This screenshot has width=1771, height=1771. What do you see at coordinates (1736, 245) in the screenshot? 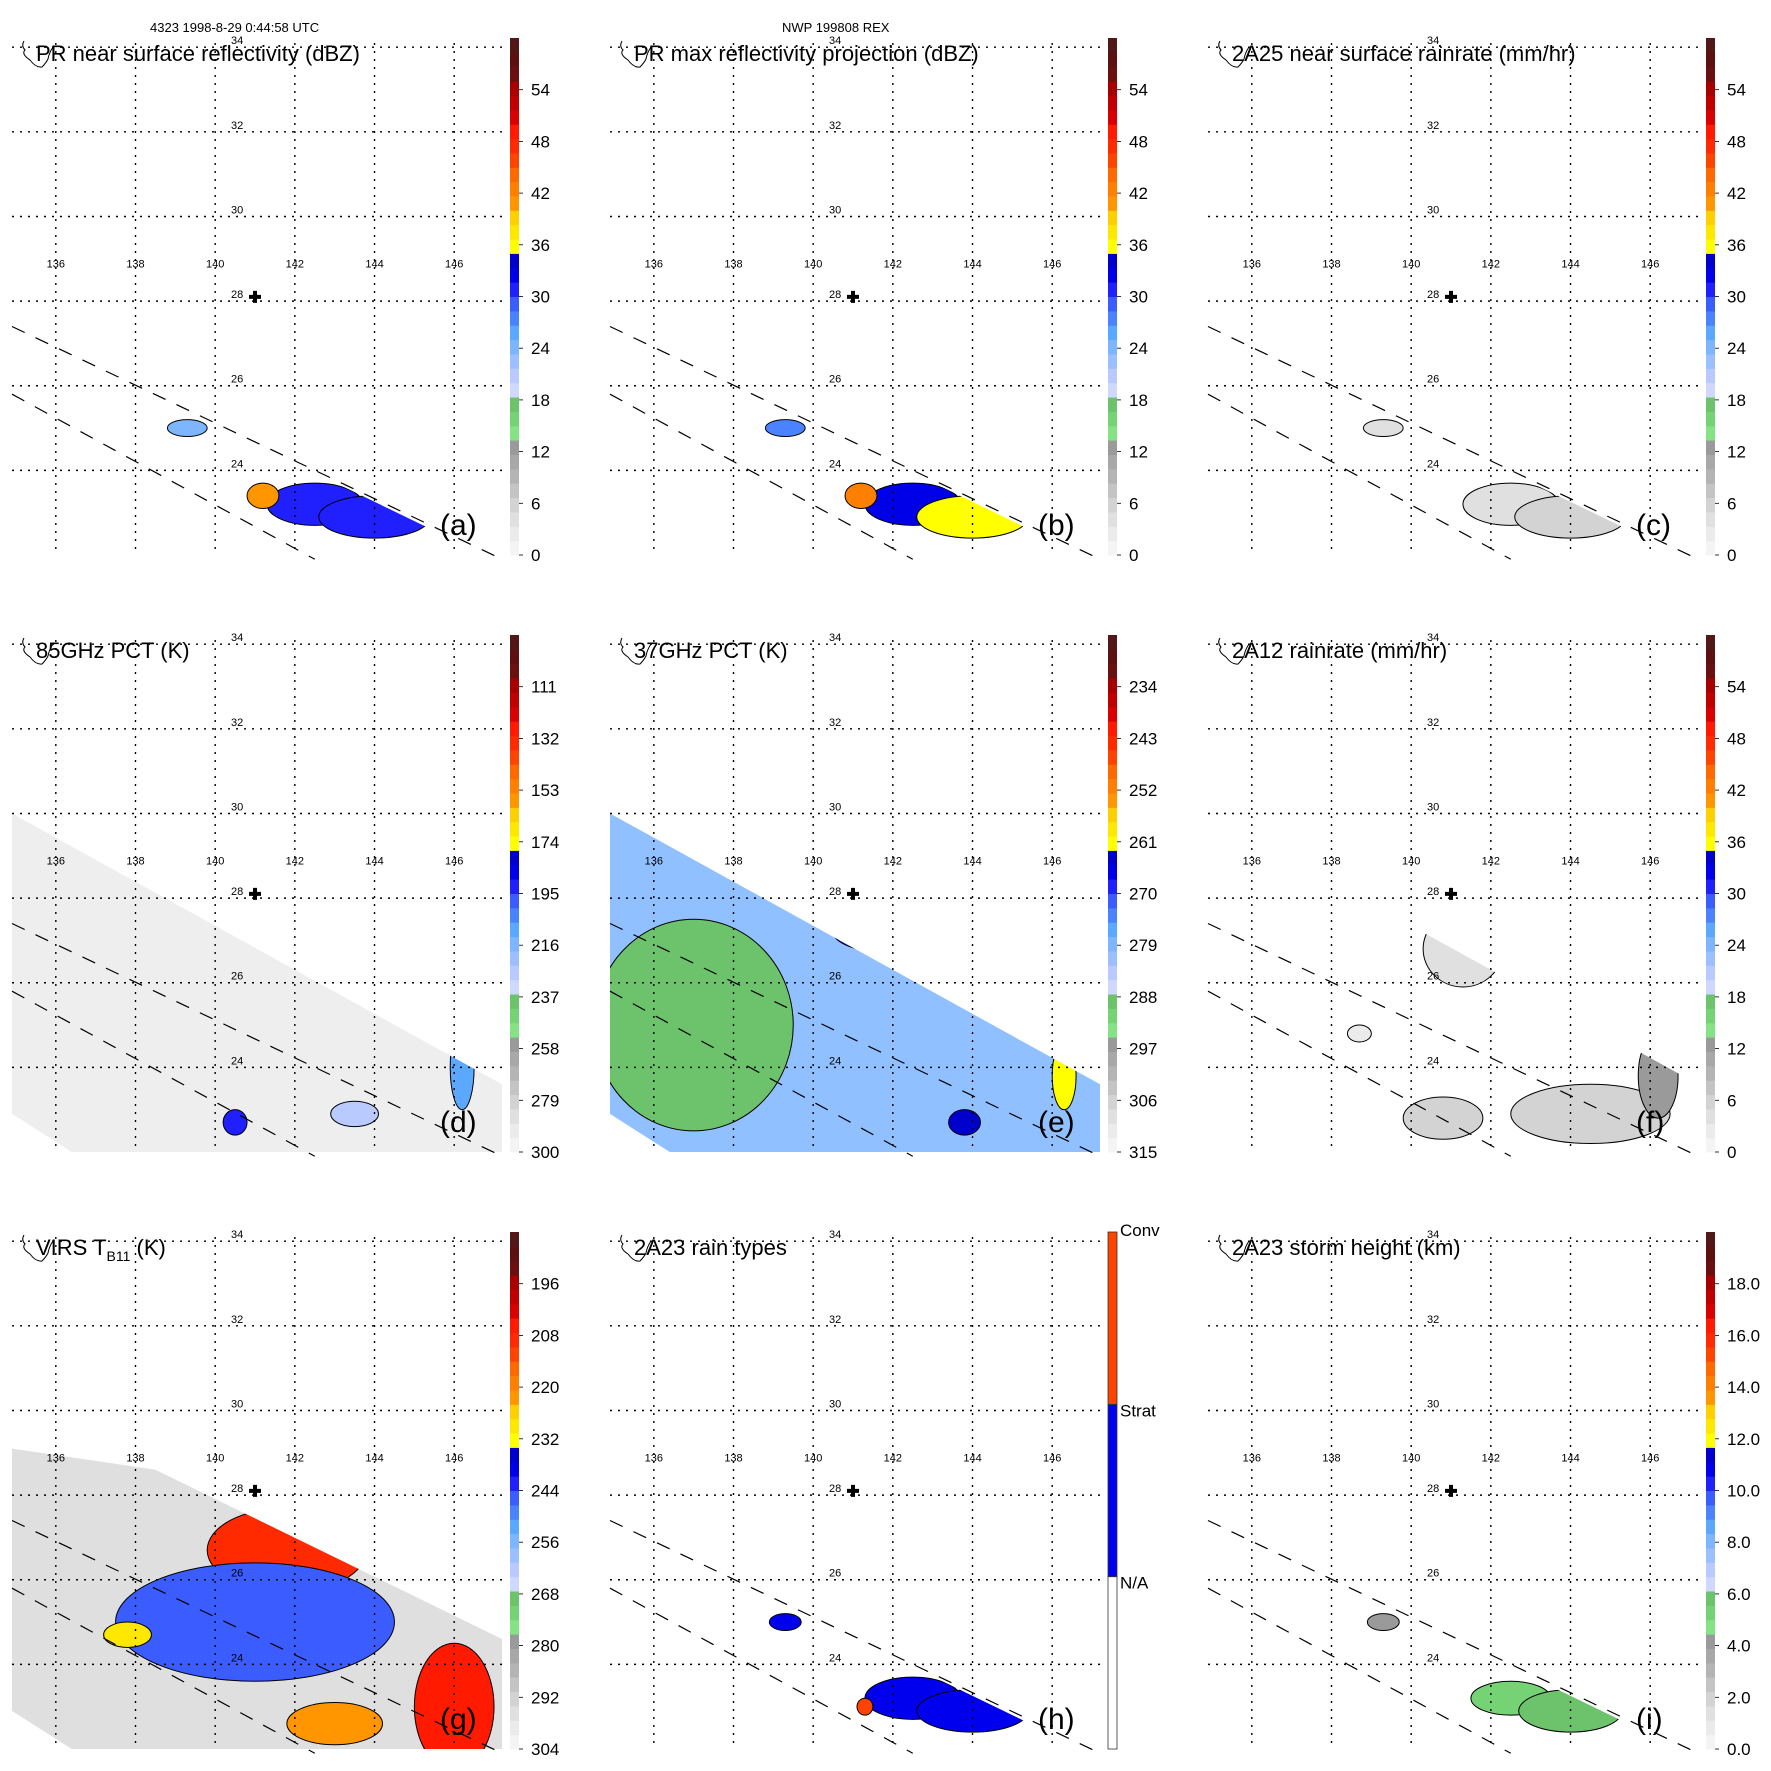
I see `colorbar-tick-label: 36` at bounding box center [1736, 245].